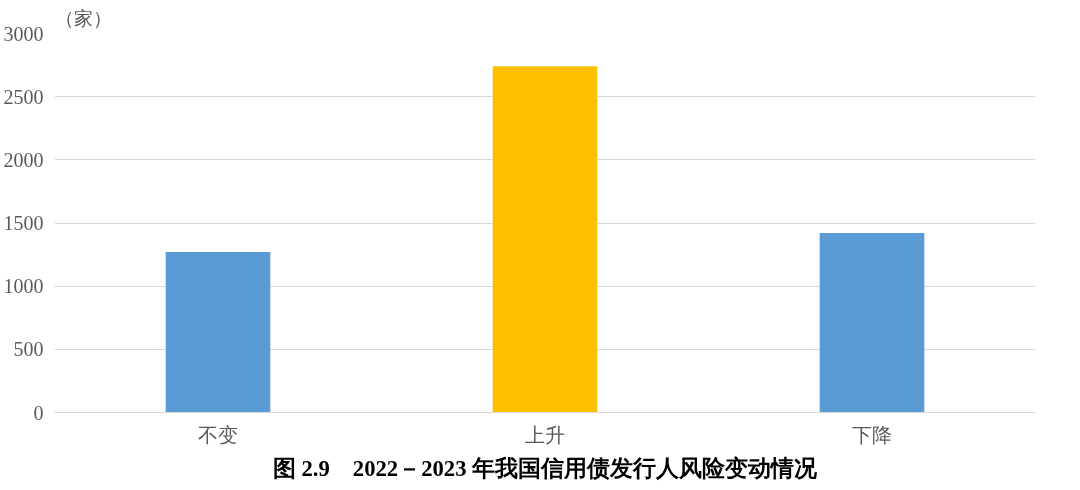 This screenshot has height=490, width=1080. Describe the element at coordinates (83, 18) in the screenshot. I see `y-axis-title: （家）` at that location.